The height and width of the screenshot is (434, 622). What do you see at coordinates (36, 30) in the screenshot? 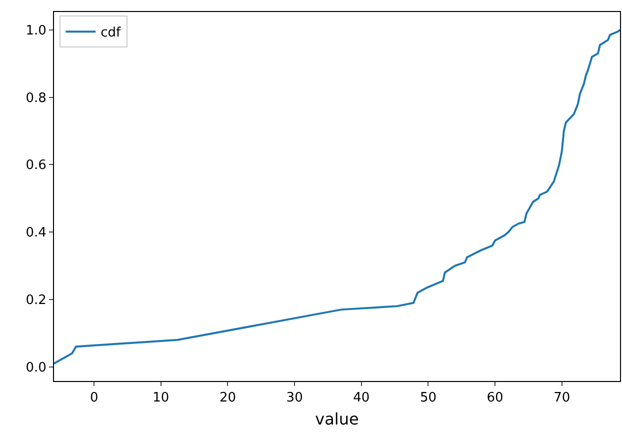
I see `y-tick-label: 1.0` at bounding box center [36, 30].